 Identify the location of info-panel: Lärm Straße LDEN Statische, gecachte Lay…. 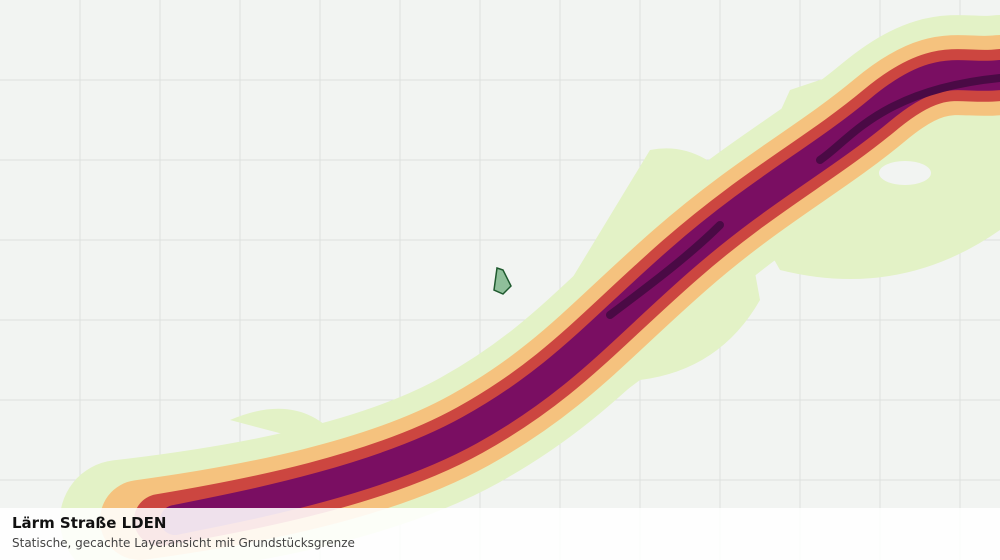
(500, 534).